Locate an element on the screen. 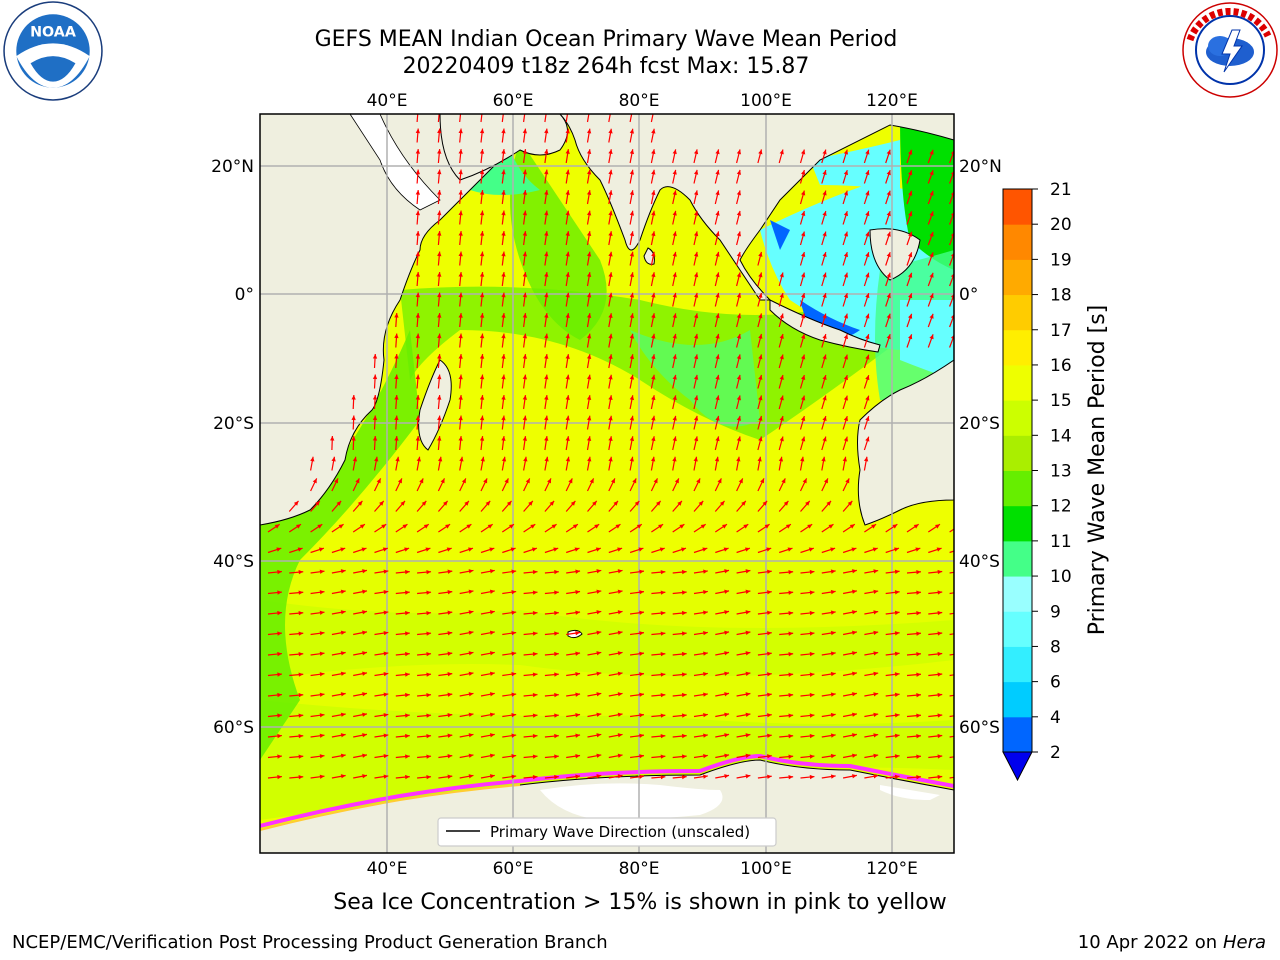 The height and width of the screenshot is (960, 1280). lat-tick-right: 40°S is located at coordinates (979, 562).